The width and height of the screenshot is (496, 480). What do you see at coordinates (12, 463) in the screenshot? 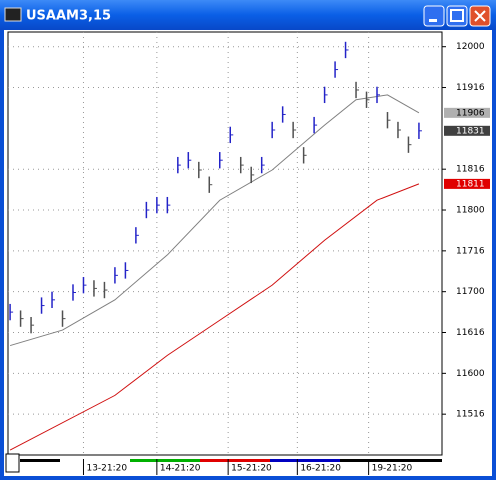
I see `scroll-handle` at bounding box center [12, 463].